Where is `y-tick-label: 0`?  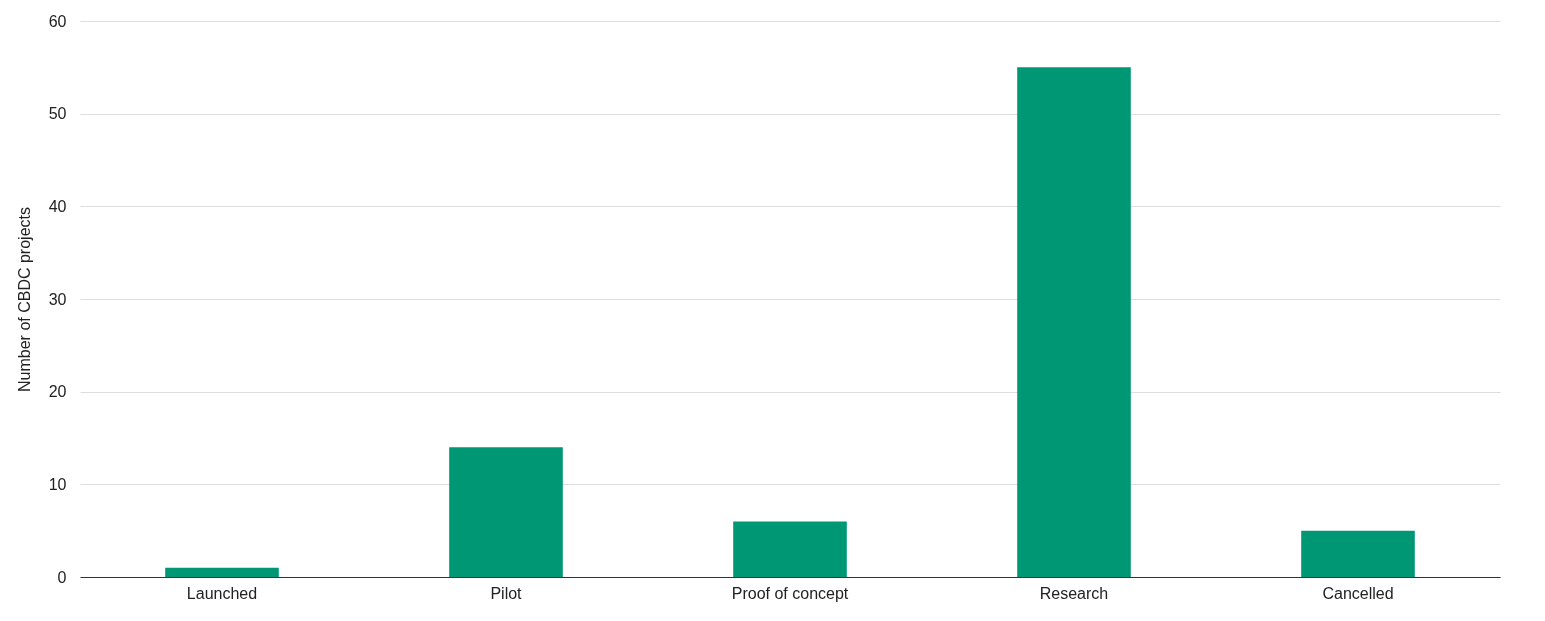 y-tick-label: 0 is located at coordinates (62, 577).